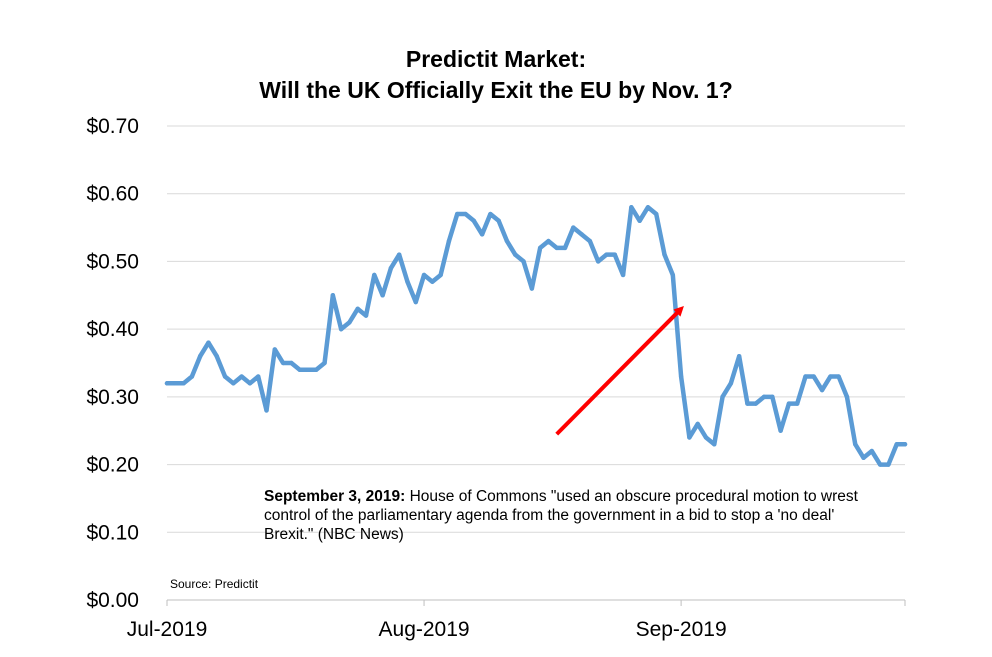  Describe the element at coordinates (112, 261) in the screenshot. I see `y-tick-label: $0.50` at that location.